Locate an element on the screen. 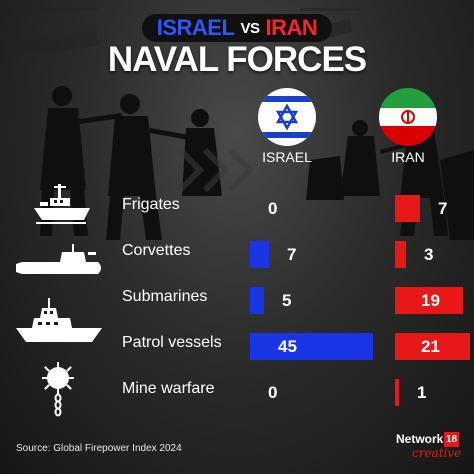 Image resolution: width=474 pixels, height=474 pixels. israel-label: ISRAEL is located at coordinates (287, 157).